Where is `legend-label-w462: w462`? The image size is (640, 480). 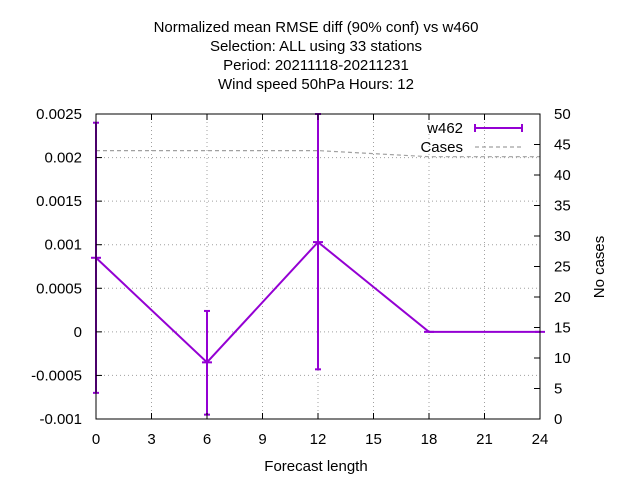 legend-label-w462: w462 is located at coordinates (444, 128).